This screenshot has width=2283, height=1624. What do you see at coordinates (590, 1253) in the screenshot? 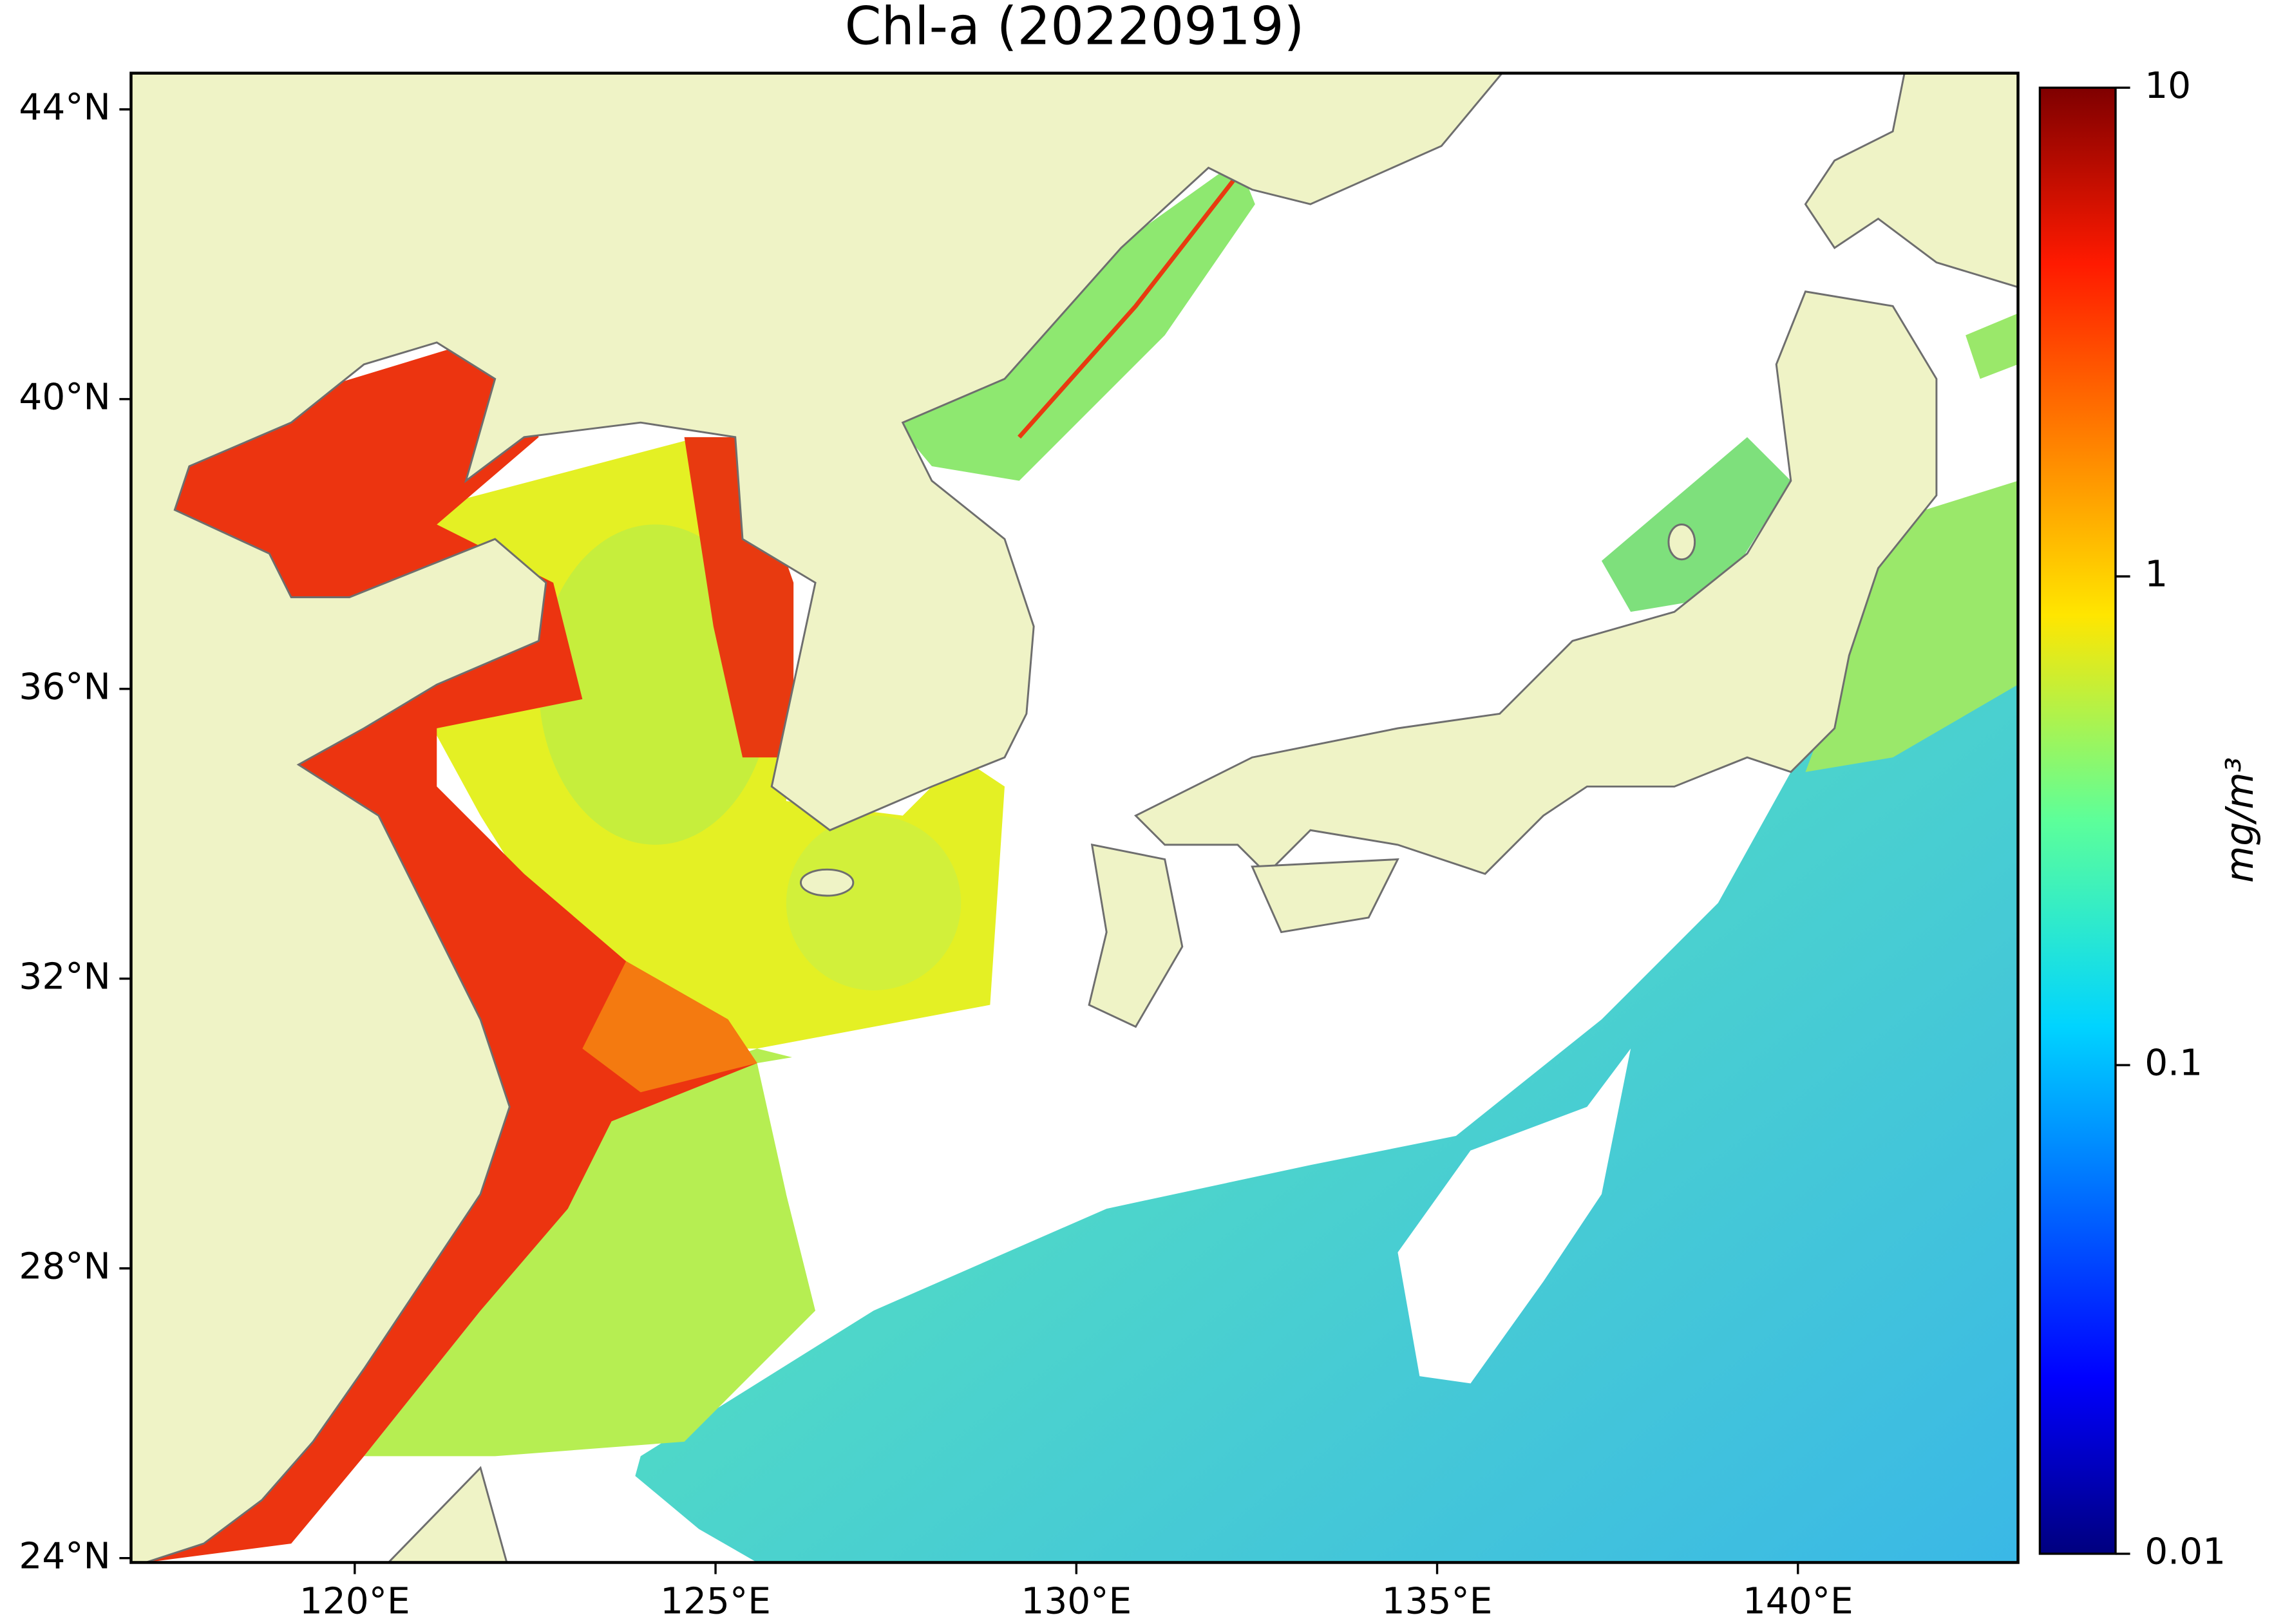
I see `ecs-chl` at bounding box center [590, 1253].